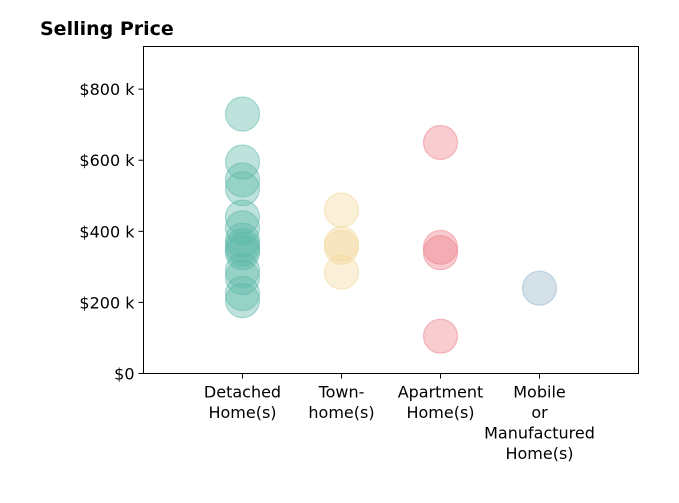 The image size is (679, 503). What do you see at coordinates (107, 302) in the screenshot?
I see `y-tick-label: $200 k` at bounding box center [107, 302].